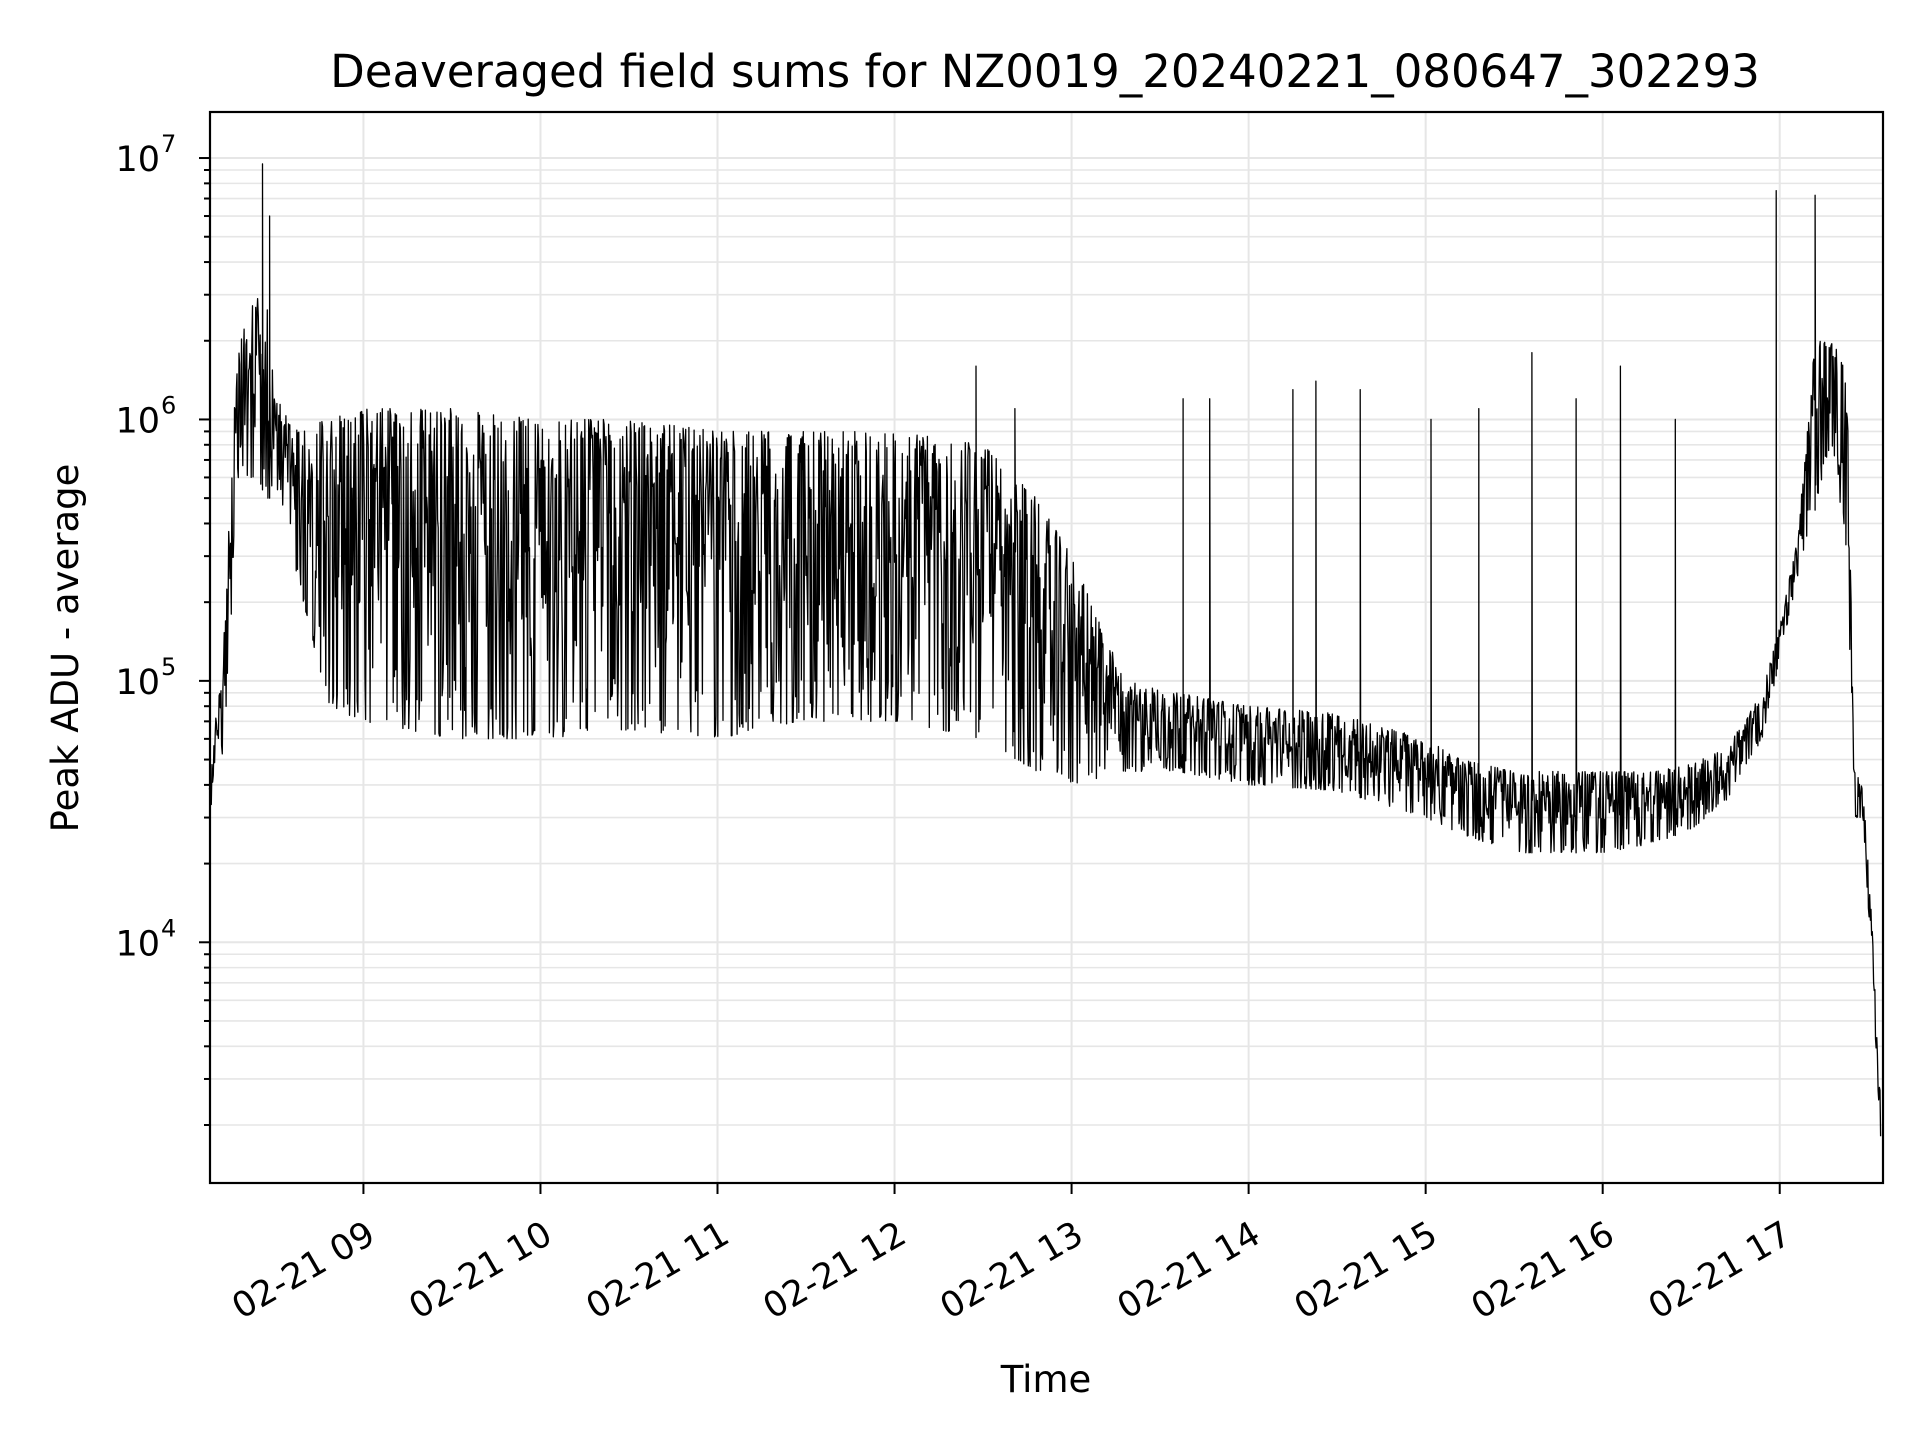  Describe the element at coordinates (658, 1270) in the screenshot. I see `x-tick-label: 02-21 11` at that location.